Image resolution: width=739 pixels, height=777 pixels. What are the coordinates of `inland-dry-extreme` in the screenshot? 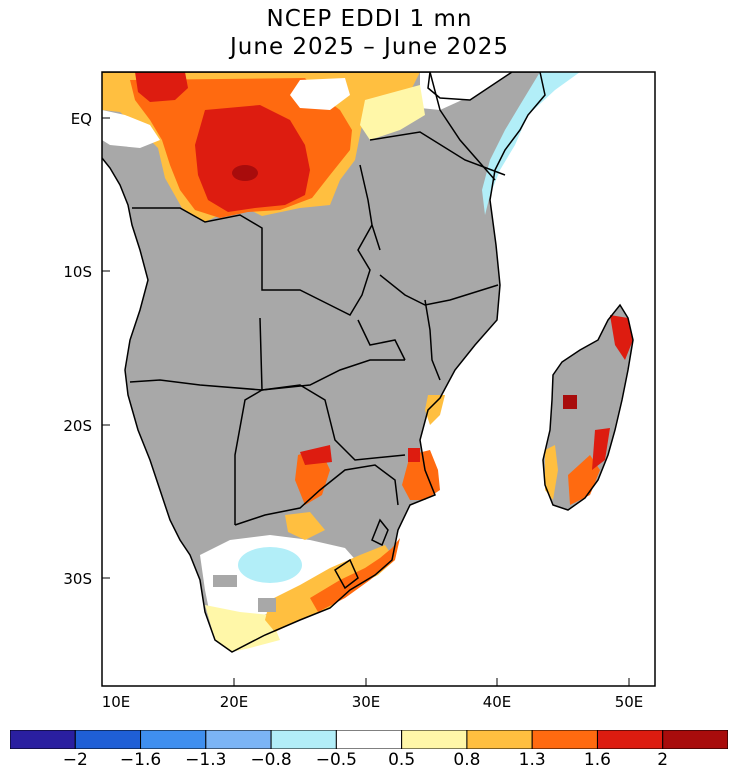 It's located at (316, 455).